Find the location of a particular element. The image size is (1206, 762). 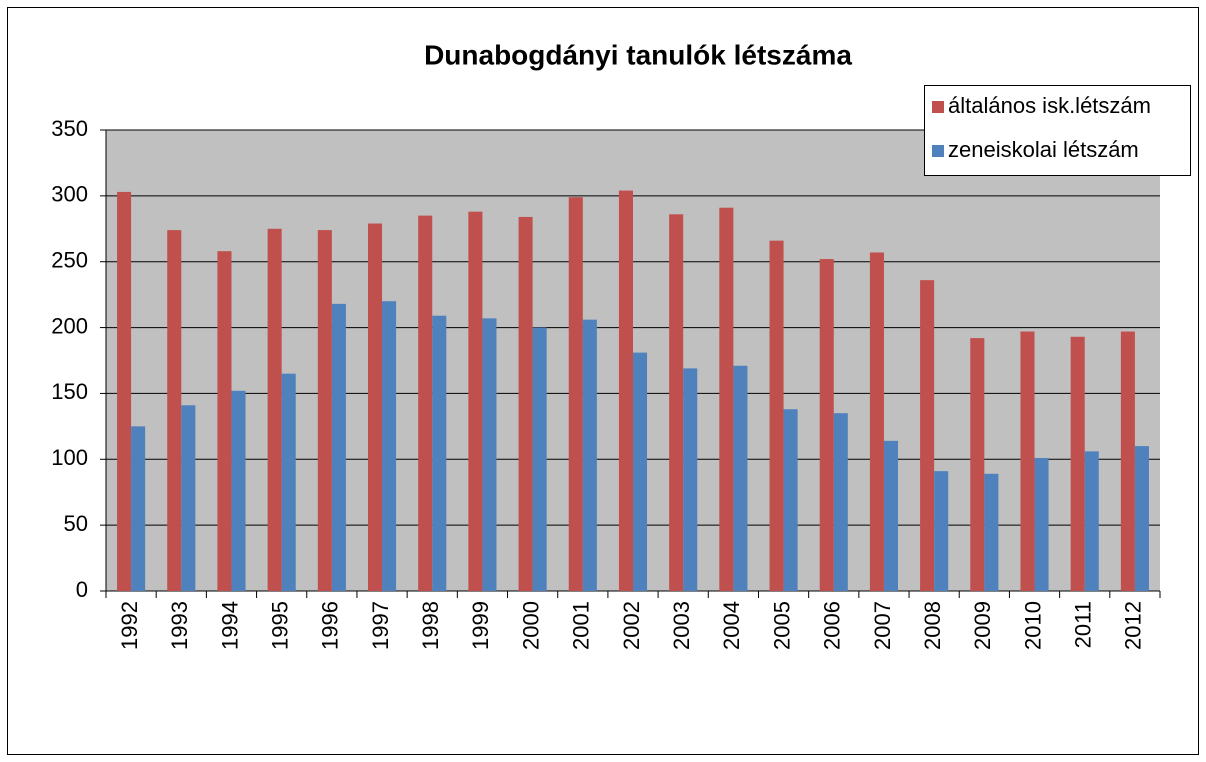

x-tick-label: 2012 is located at coordinates (1133, 625).